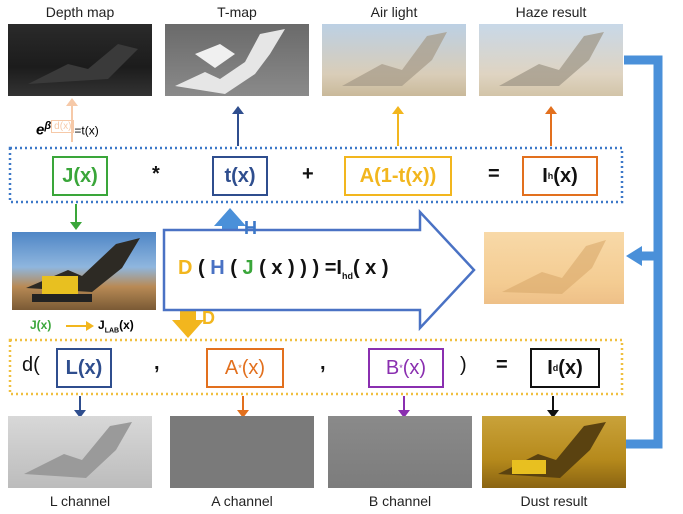 This screenshot has width=683, height=514. Describe the element at coordinates (242, 501) in the screenshot. I see `a-channel-label: A channel` at that location.